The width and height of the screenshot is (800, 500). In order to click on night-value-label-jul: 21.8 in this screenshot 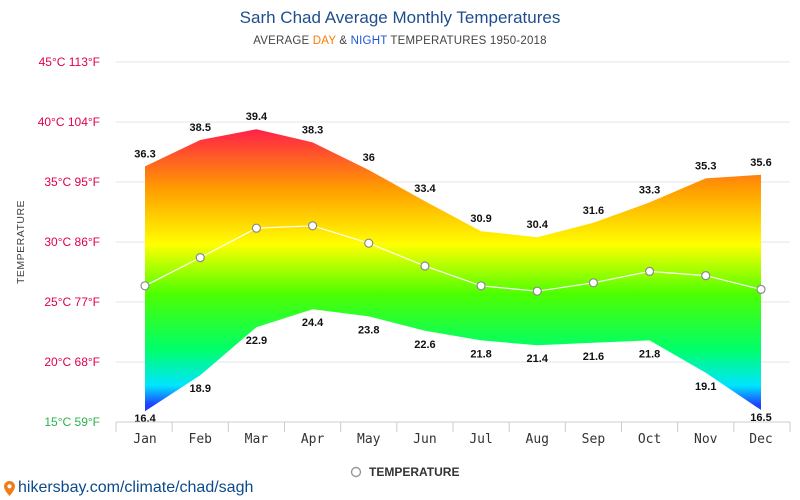, I will do `click(480, 354)`.